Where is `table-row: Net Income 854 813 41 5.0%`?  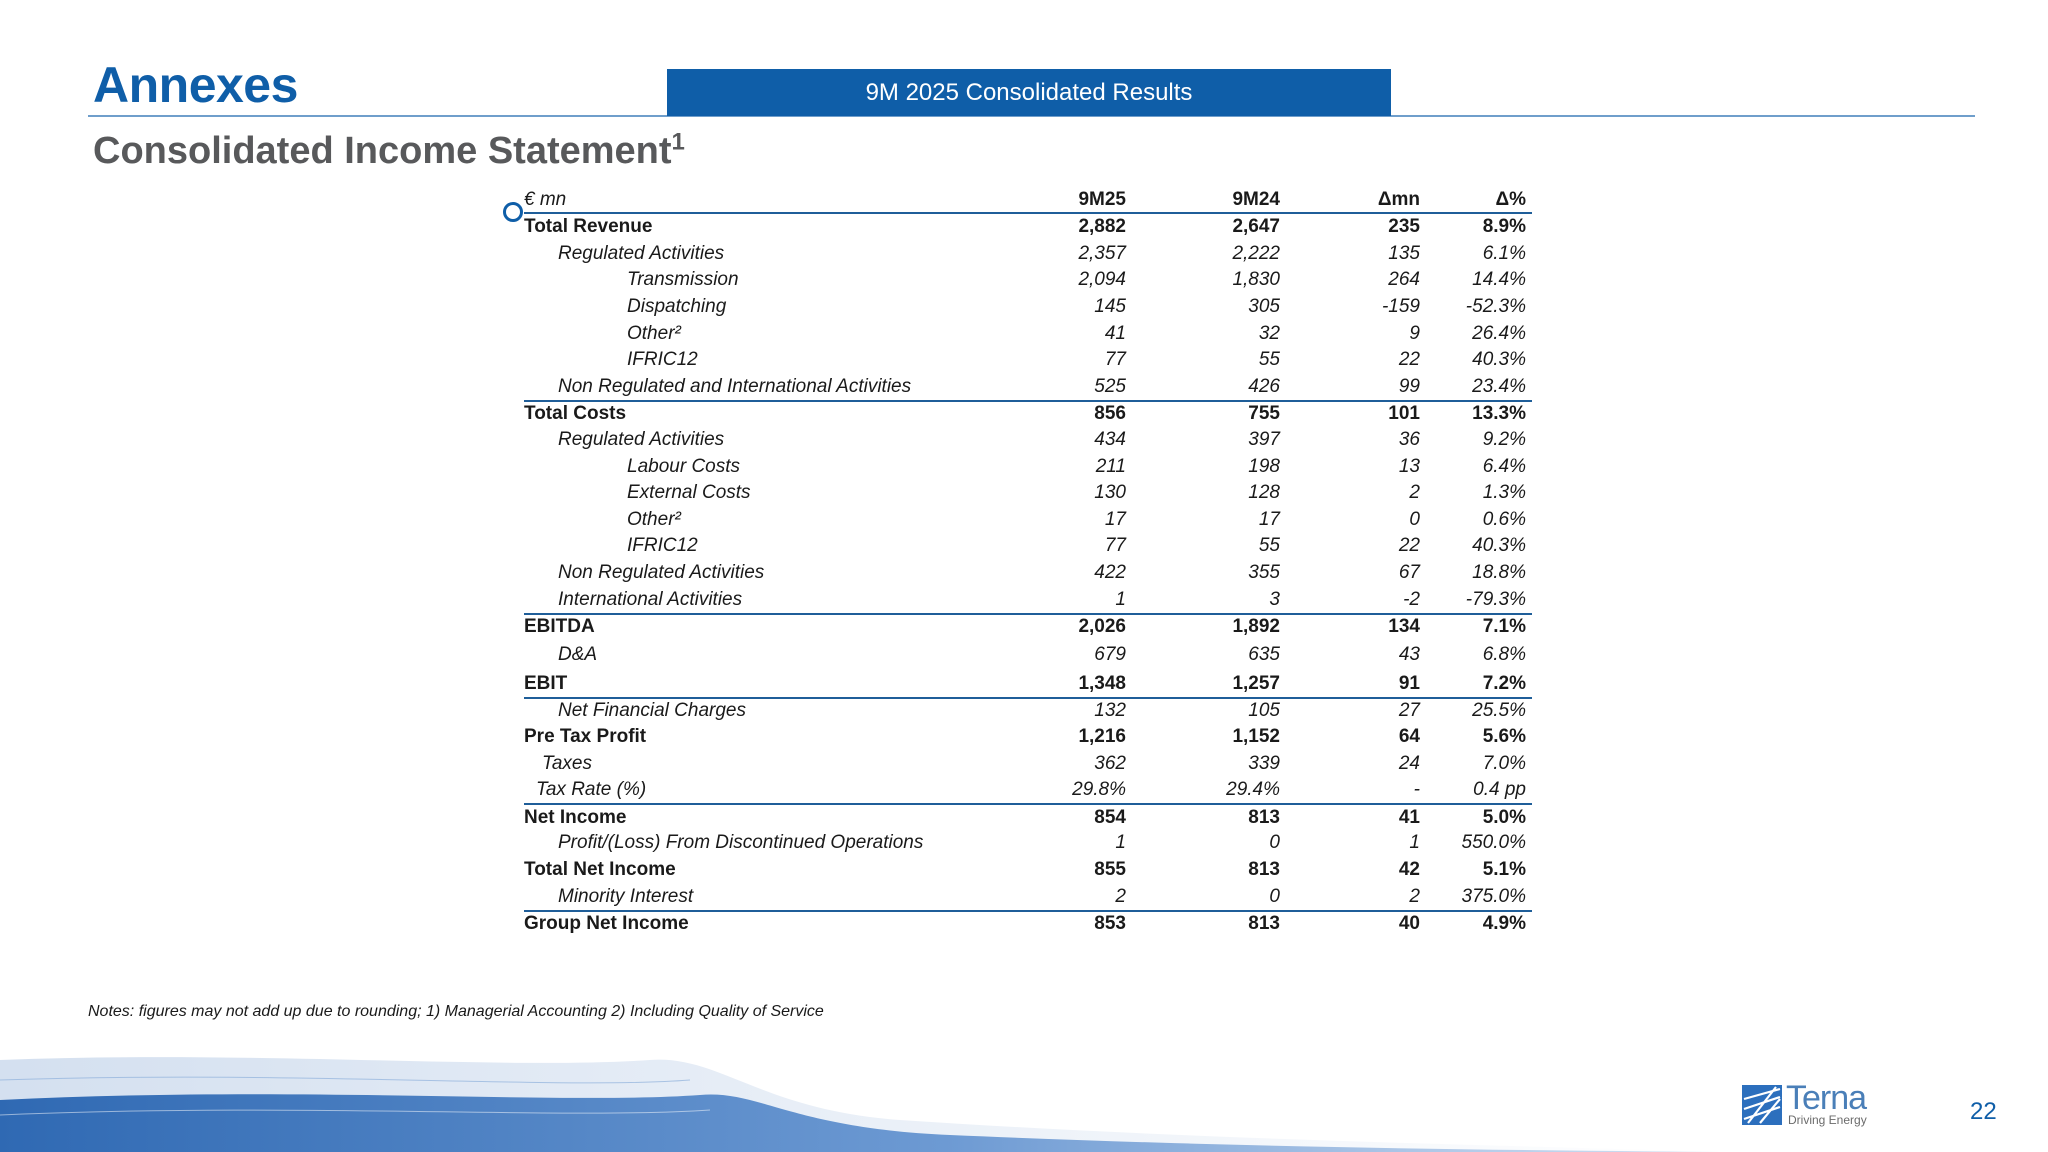 table-row: Net Income 854 813 41 5.0% is located at coordinates (1028, 816).